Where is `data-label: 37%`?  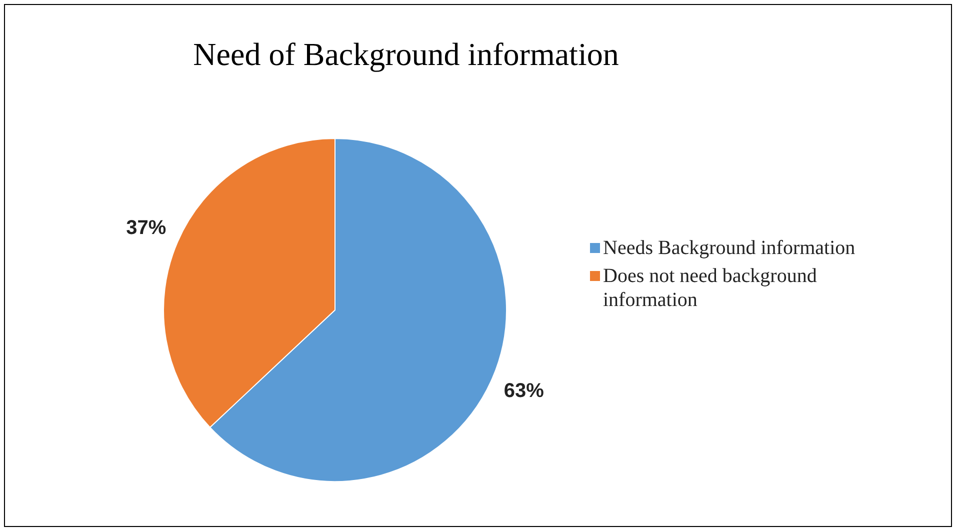 data-label: 37% is located at coordinates (146, 227).